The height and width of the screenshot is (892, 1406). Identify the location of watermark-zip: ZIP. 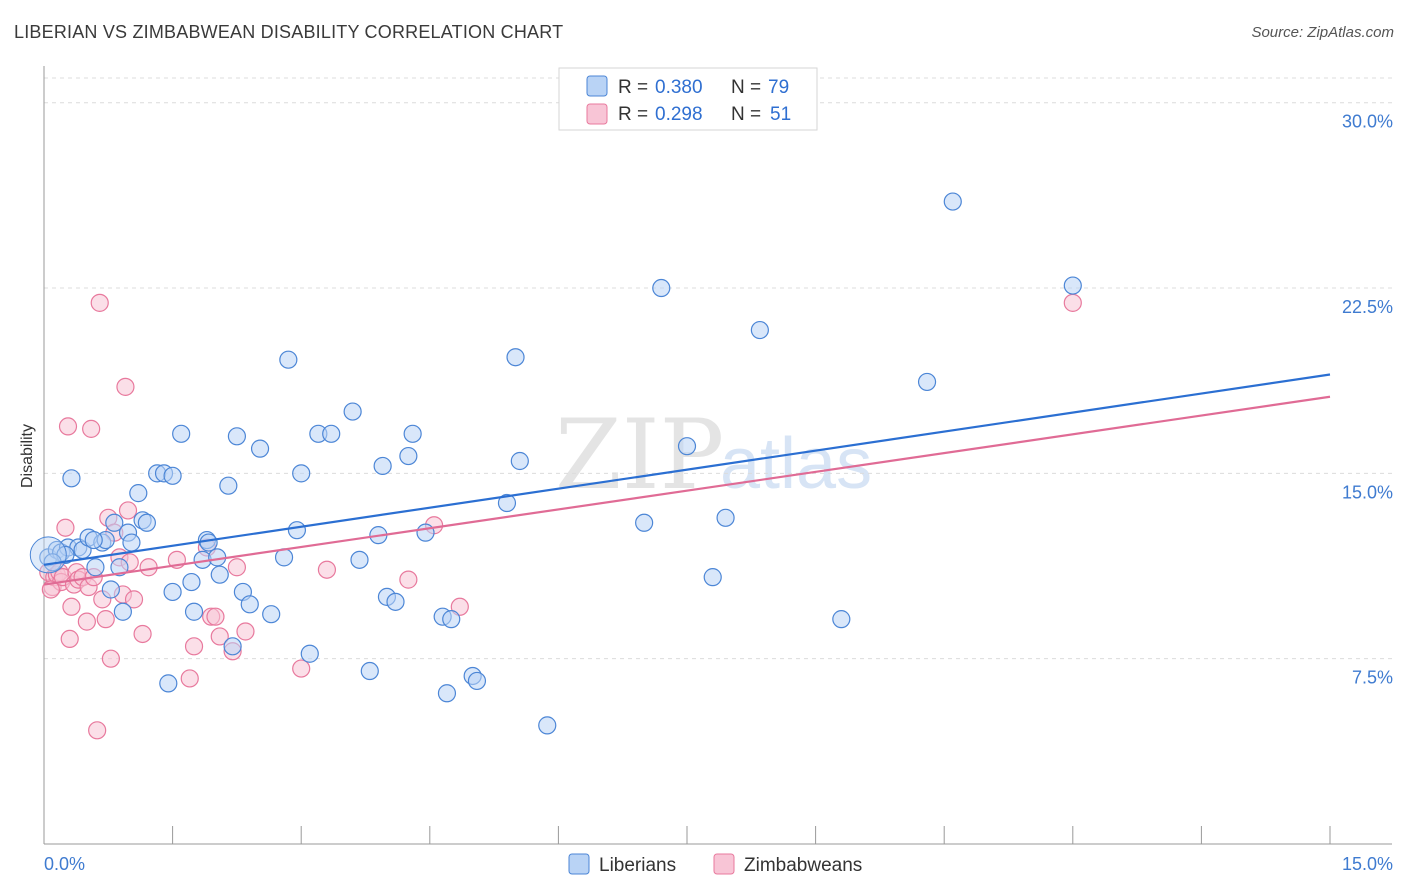
(639, 455).